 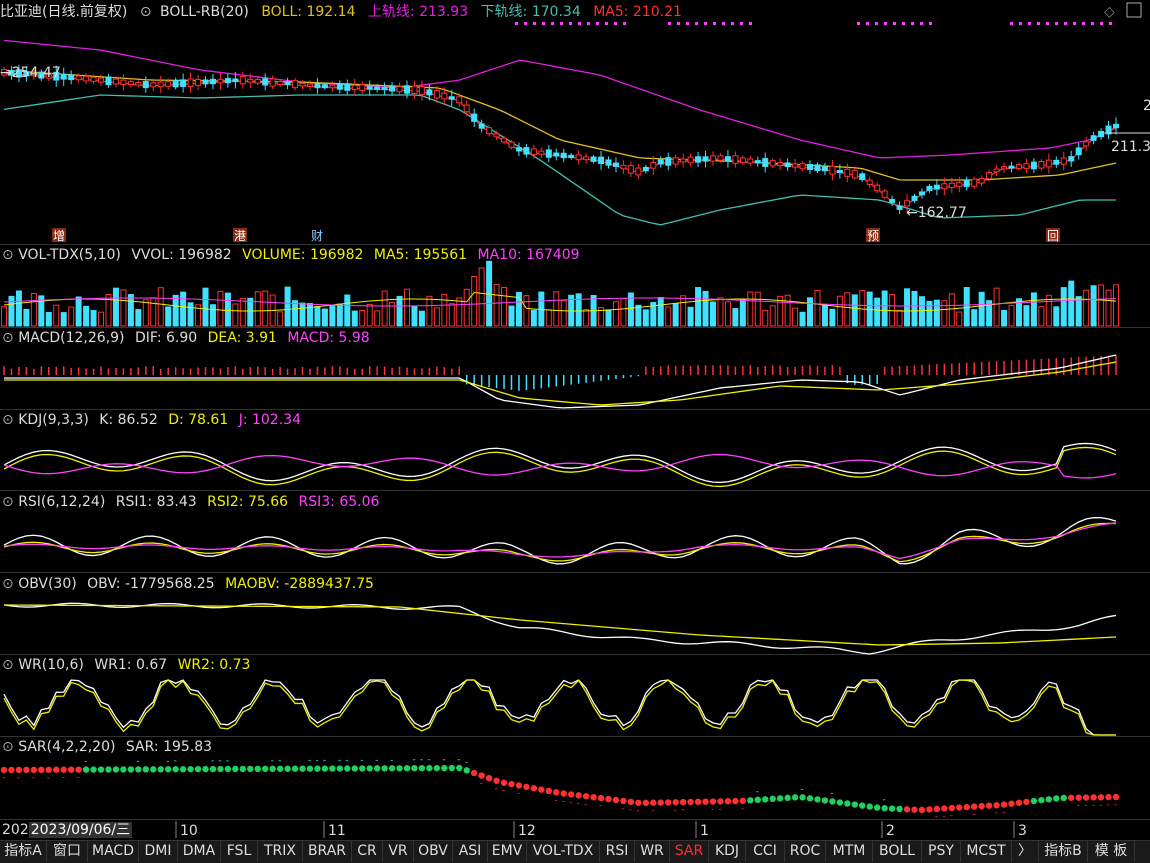 What do you see at coordinates (337, 831) in the screenshot?
I see `month-label: 11` at bounding box center [337, 831].